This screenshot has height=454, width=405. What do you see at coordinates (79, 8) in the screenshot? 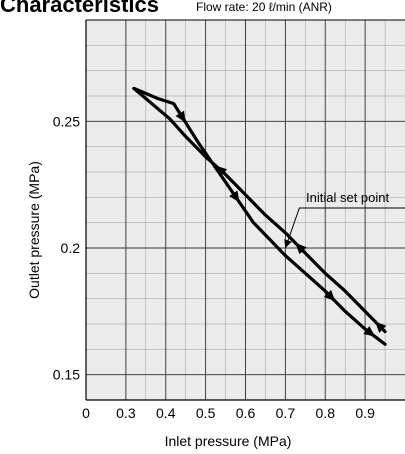
I see `chart-title: Characteristics` at bounding box center [79, 8].